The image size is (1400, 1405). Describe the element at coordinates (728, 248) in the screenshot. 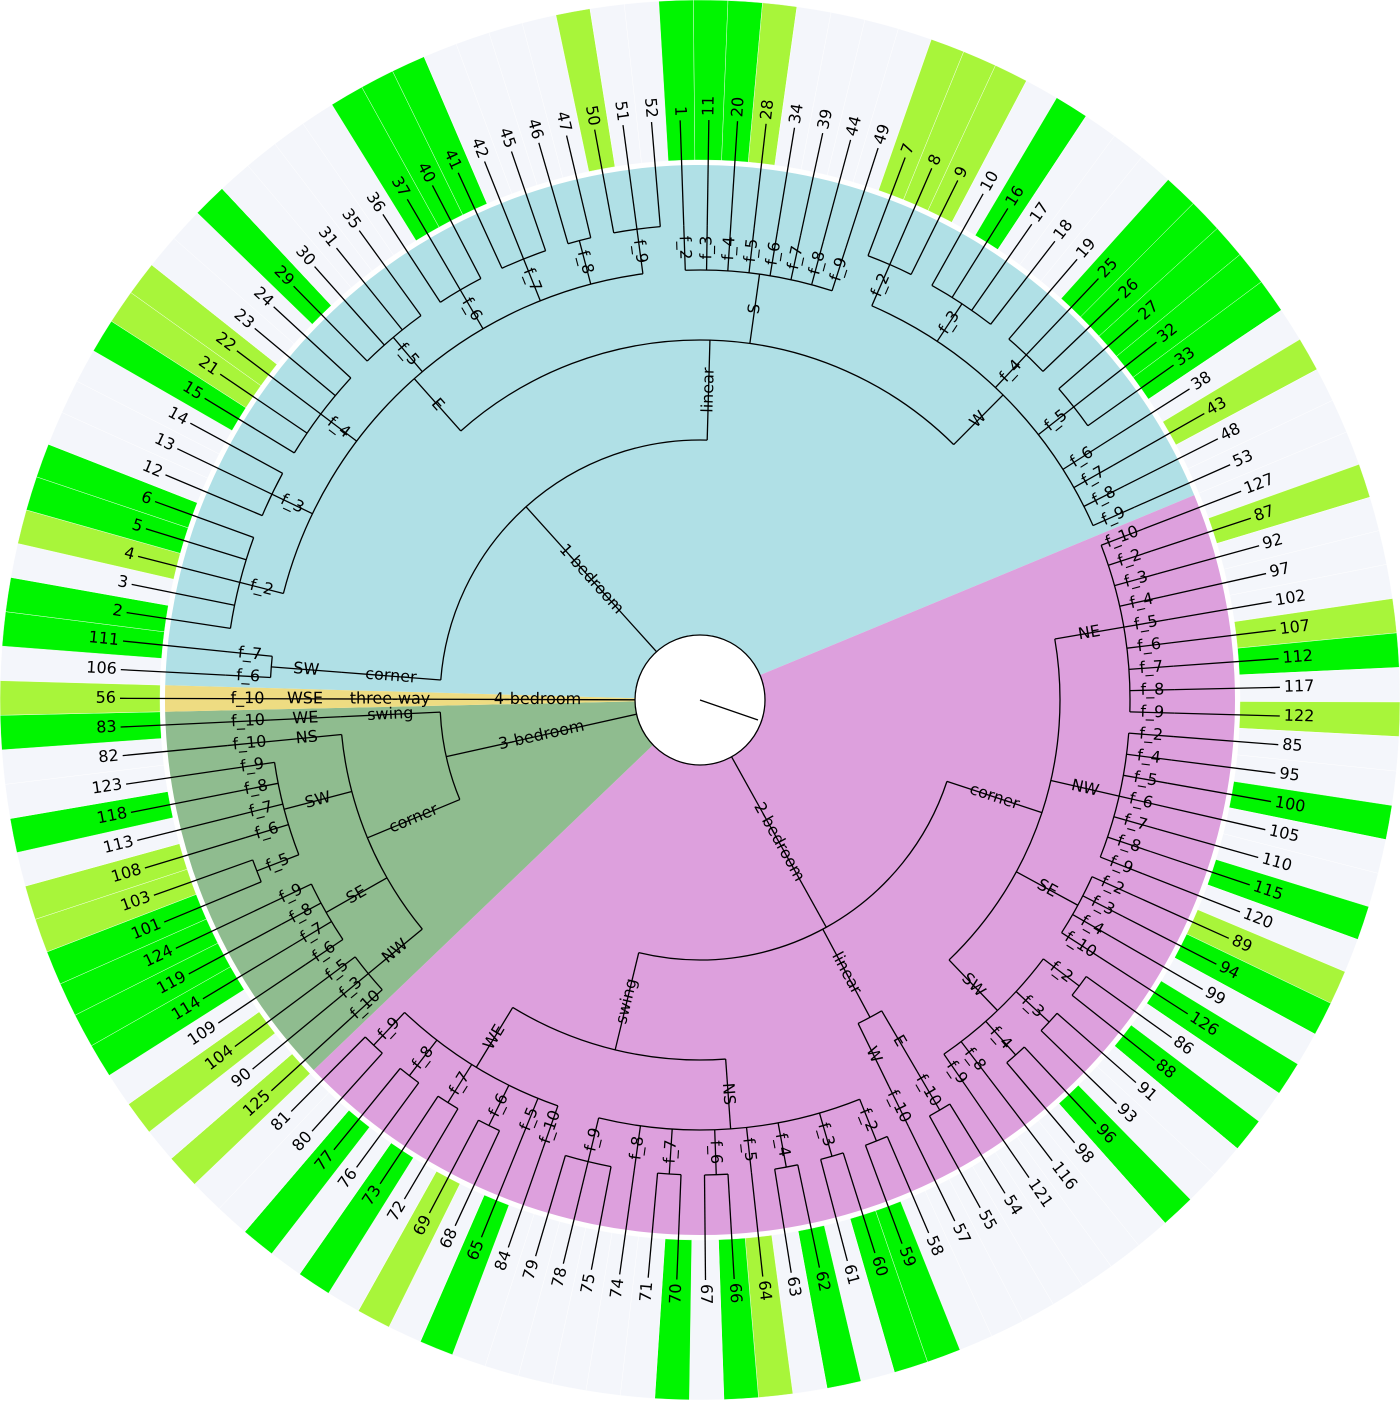

I see `node-label: f_4` at that location.